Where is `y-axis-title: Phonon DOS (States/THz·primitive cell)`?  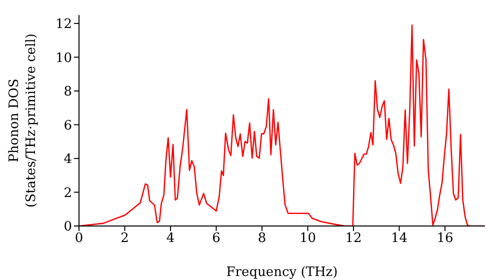 y-axis-title: Phonon DOS (States/THz·primitive cell) is located at coordinates (23, 120).